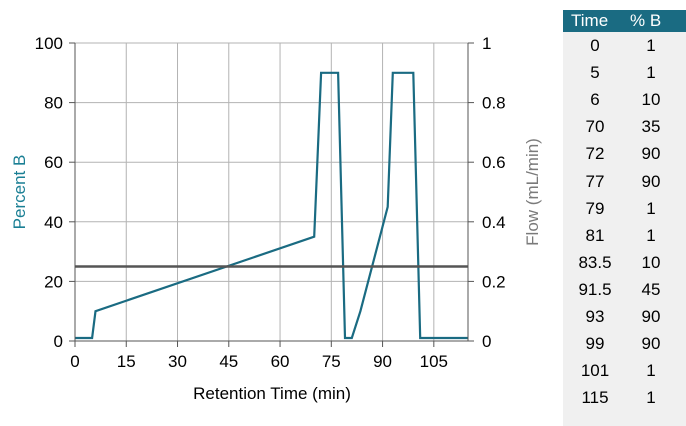  Describe the element at coordinates (624, 262) in the screenshot. I see `table-row: 83.5 10` at that location.